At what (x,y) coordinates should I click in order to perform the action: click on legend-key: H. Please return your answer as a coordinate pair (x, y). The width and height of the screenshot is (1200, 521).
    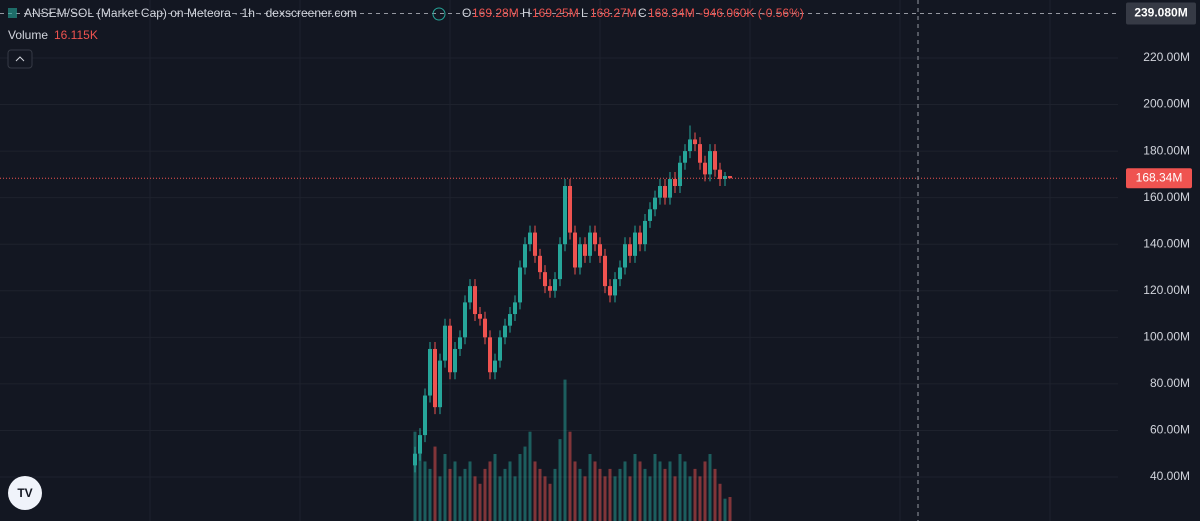
    Looking at the image, I should click on (526, 13).